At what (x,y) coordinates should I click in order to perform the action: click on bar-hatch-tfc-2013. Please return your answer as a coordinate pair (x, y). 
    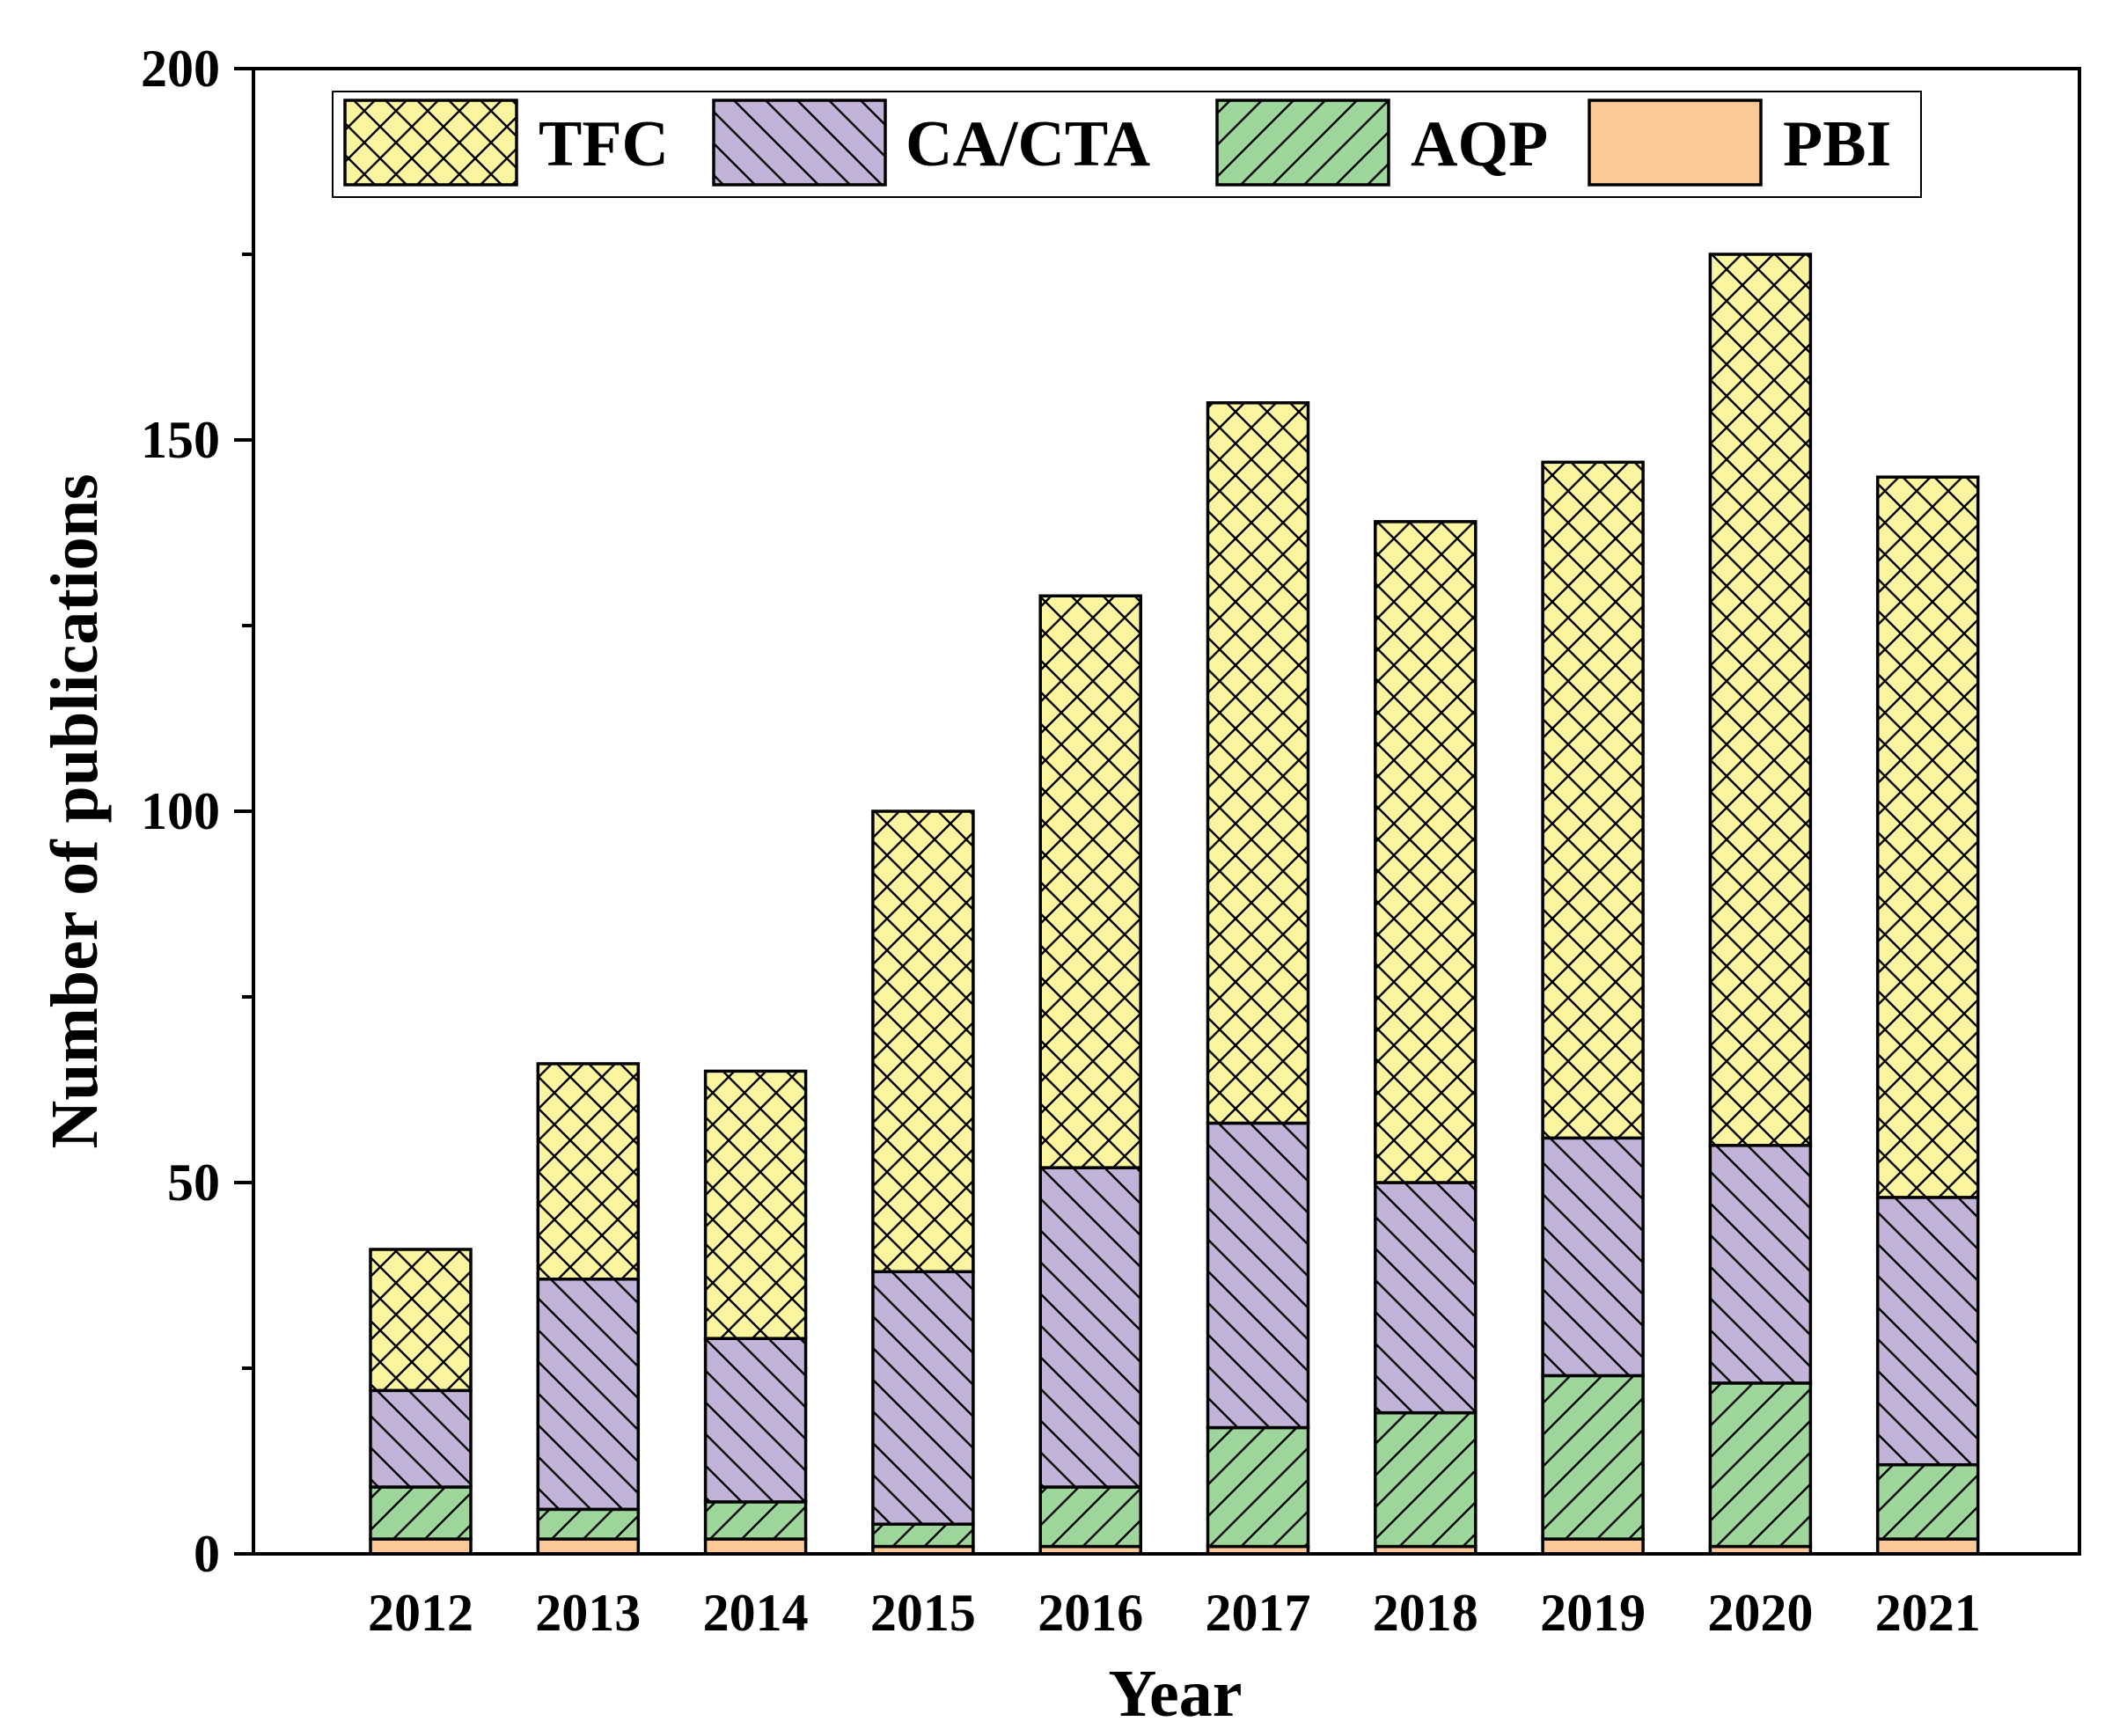
    Looking at the image, I should click on (589, 1171).